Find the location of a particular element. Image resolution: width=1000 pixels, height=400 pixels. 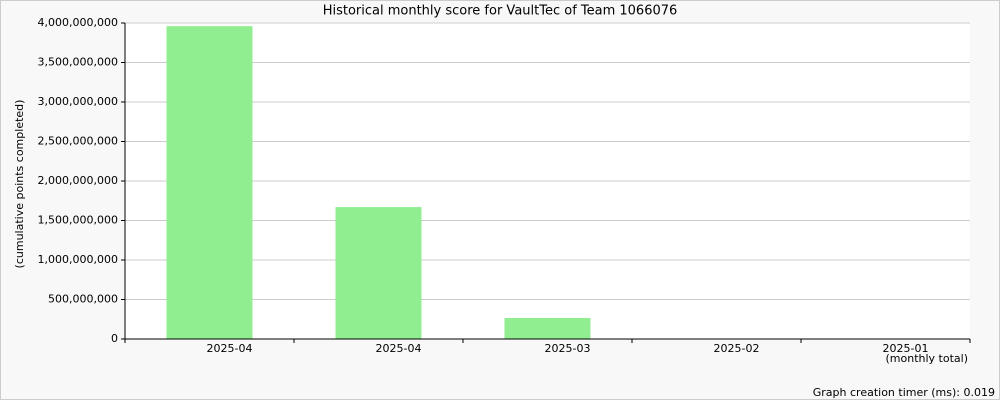

y-axis-label: (cumulative points completed) is located at coordinates (19, 184).